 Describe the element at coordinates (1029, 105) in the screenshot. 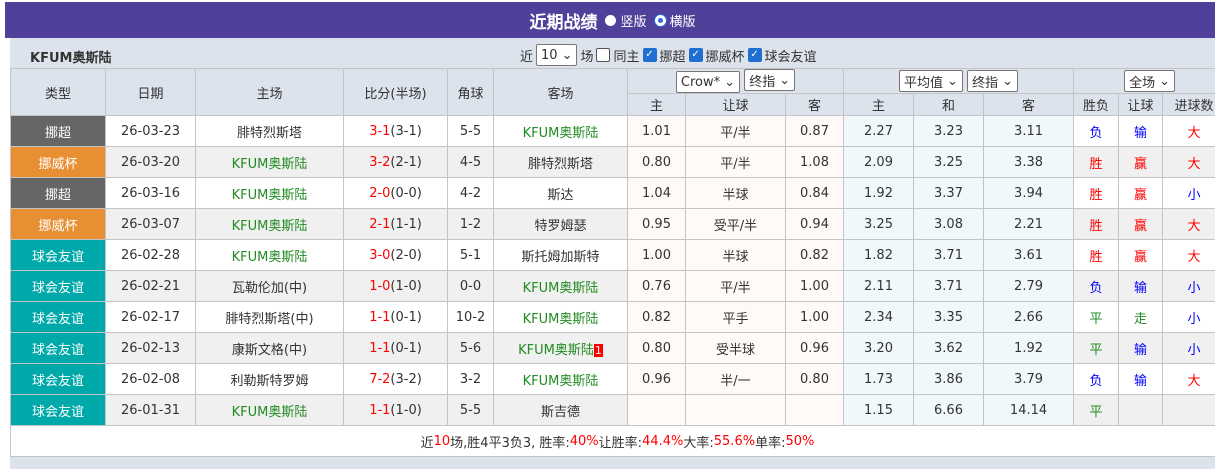

I see `subheader-avg-away: 客` at that location.